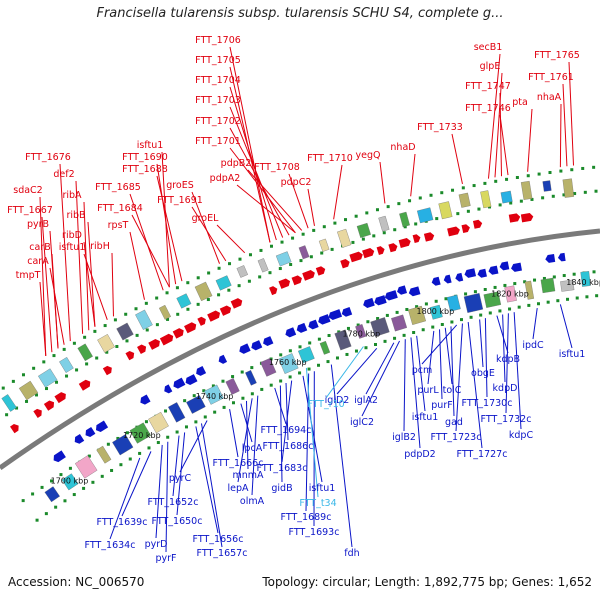  What do you see at coordinates (520, 102) in the screenshot?
I see `gene-label-pta: pta` at bounding box center [520, 102].